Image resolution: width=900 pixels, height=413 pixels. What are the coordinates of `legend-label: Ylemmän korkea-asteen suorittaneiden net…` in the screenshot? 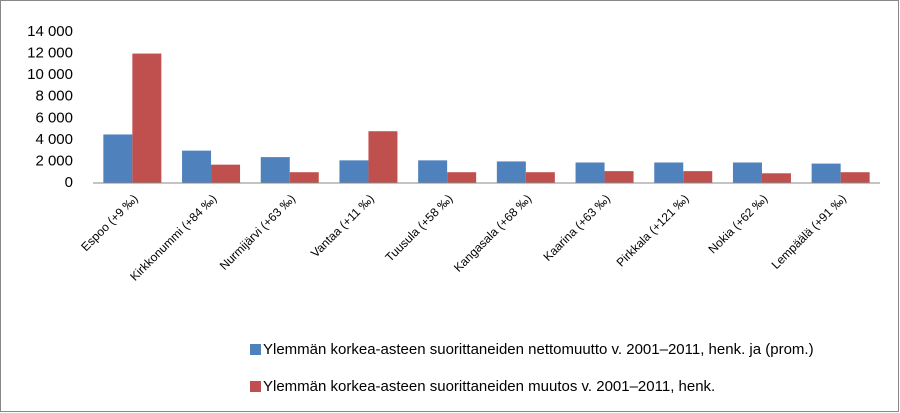 It's located at (538, 349).